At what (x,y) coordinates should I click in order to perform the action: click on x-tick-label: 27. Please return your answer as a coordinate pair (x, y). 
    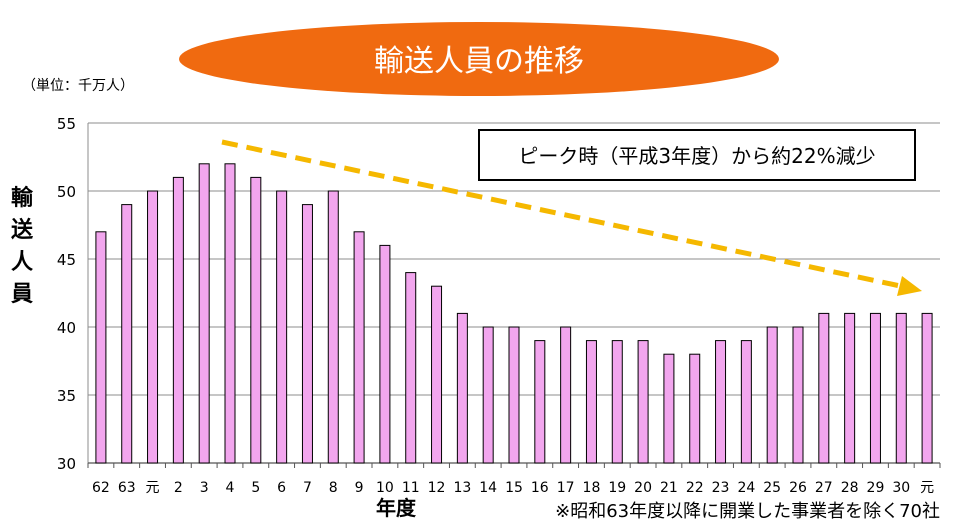
    Looking at the image, I should click on (824, 488).